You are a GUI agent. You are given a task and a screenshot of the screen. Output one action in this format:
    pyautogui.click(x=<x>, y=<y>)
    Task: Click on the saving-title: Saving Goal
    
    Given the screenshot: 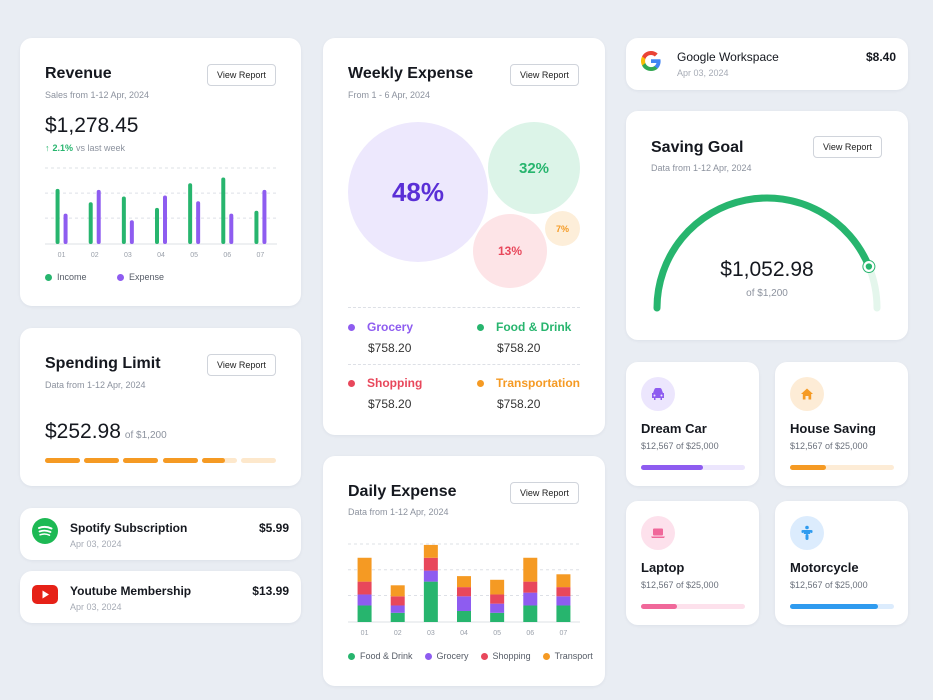 What is the action you would take?
    pyautogui.click(x=697, y=147)
    